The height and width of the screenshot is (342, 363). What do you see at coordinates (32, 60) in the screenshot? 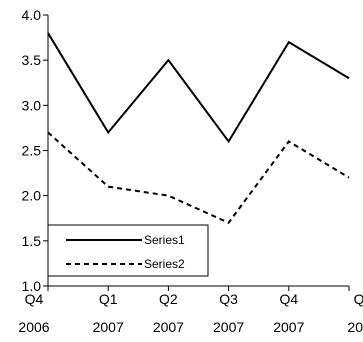
I see `y-tick-label: 3.5` at bounding box center [32, 60].